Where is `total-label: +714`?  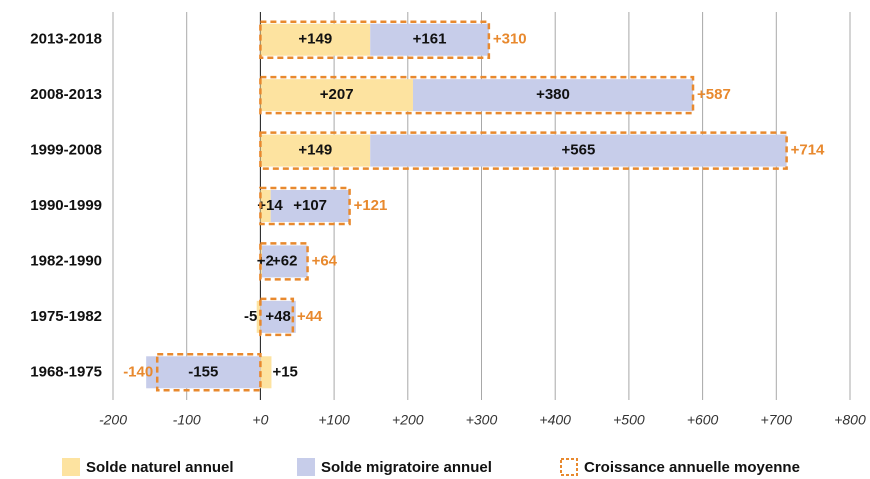 total-label: +714 is located at coordinates (808, 150).